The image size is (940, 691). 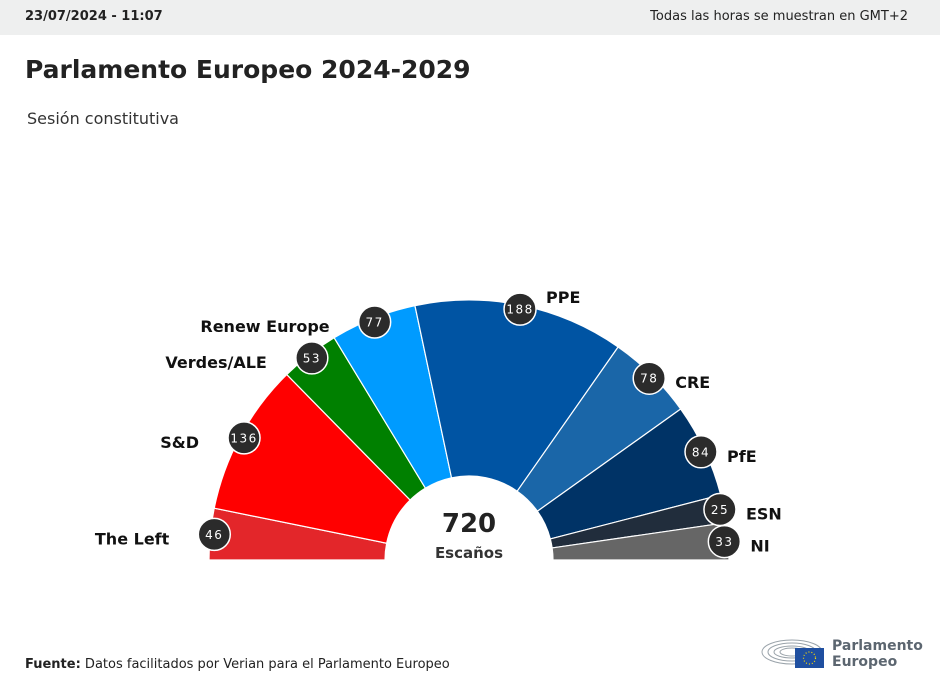 What do you see at coordinates (692, 382) in the screenshot?
I see `party-label: CRE` at bounding box center [692, 382].